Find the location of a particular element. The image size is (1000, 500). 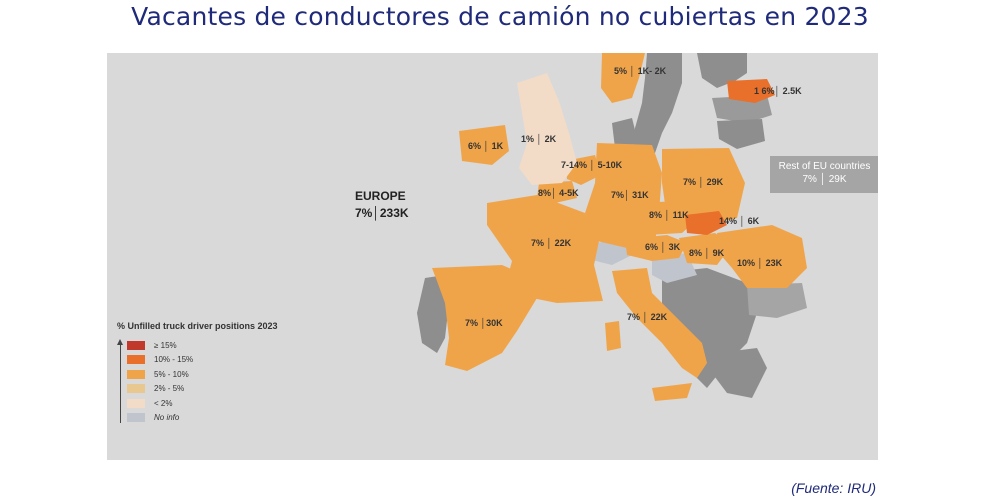

label-norway: 5% │ 1K- 2K is located at coordinates (640, 71).